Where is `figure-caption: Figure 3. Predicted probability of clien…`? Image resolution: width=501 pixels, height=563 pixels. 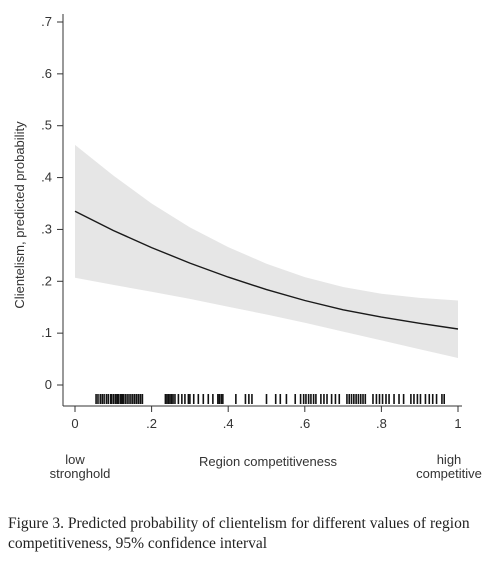 figure-caption: Figure 3. Predicted probability of clien… is located at coordinates (239, 533).